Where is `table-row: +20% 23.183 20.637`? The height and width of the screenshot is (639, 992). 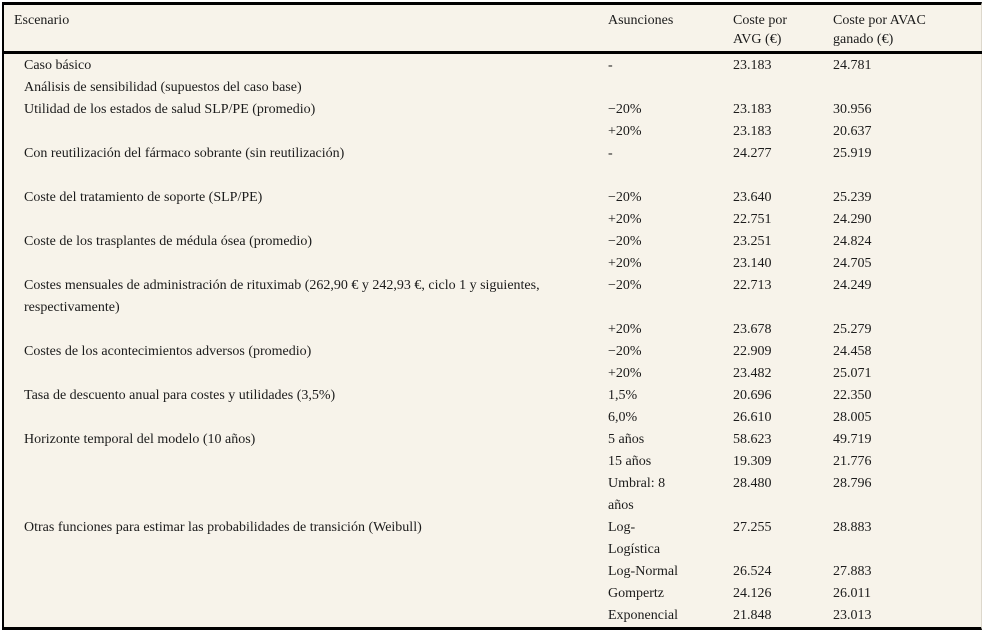 table-row: +20% 23.183 20.637 is located at coordinates (493, 132).